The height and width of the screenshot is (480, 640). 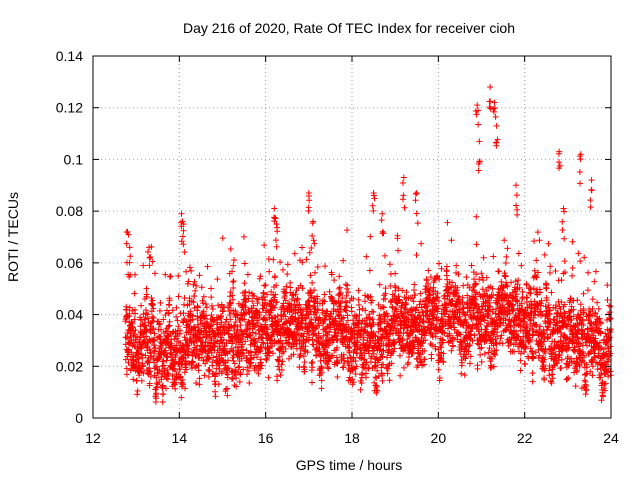 What do you see at coordinates (266, 438) in the screenshot?
I see `x-tick-label: 16` at bounding box center [266, 438].